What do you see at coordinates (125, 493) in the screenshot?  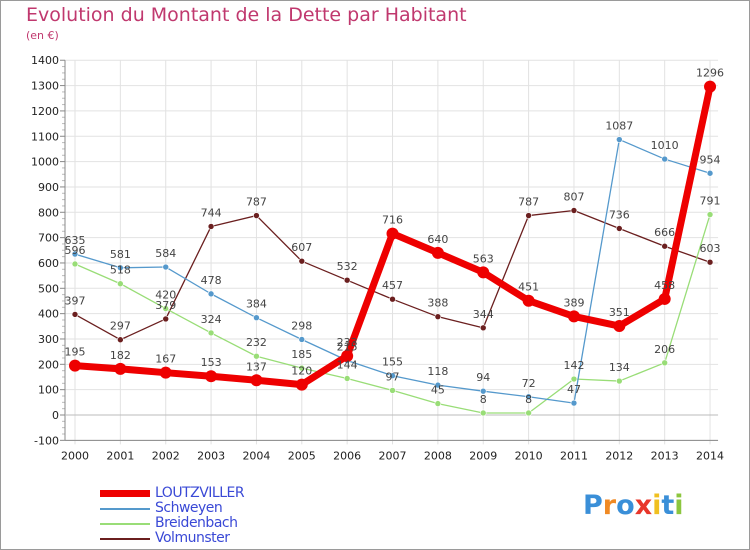 I see `legend-swatch-loutzviller` at bounding box center [125, 493].